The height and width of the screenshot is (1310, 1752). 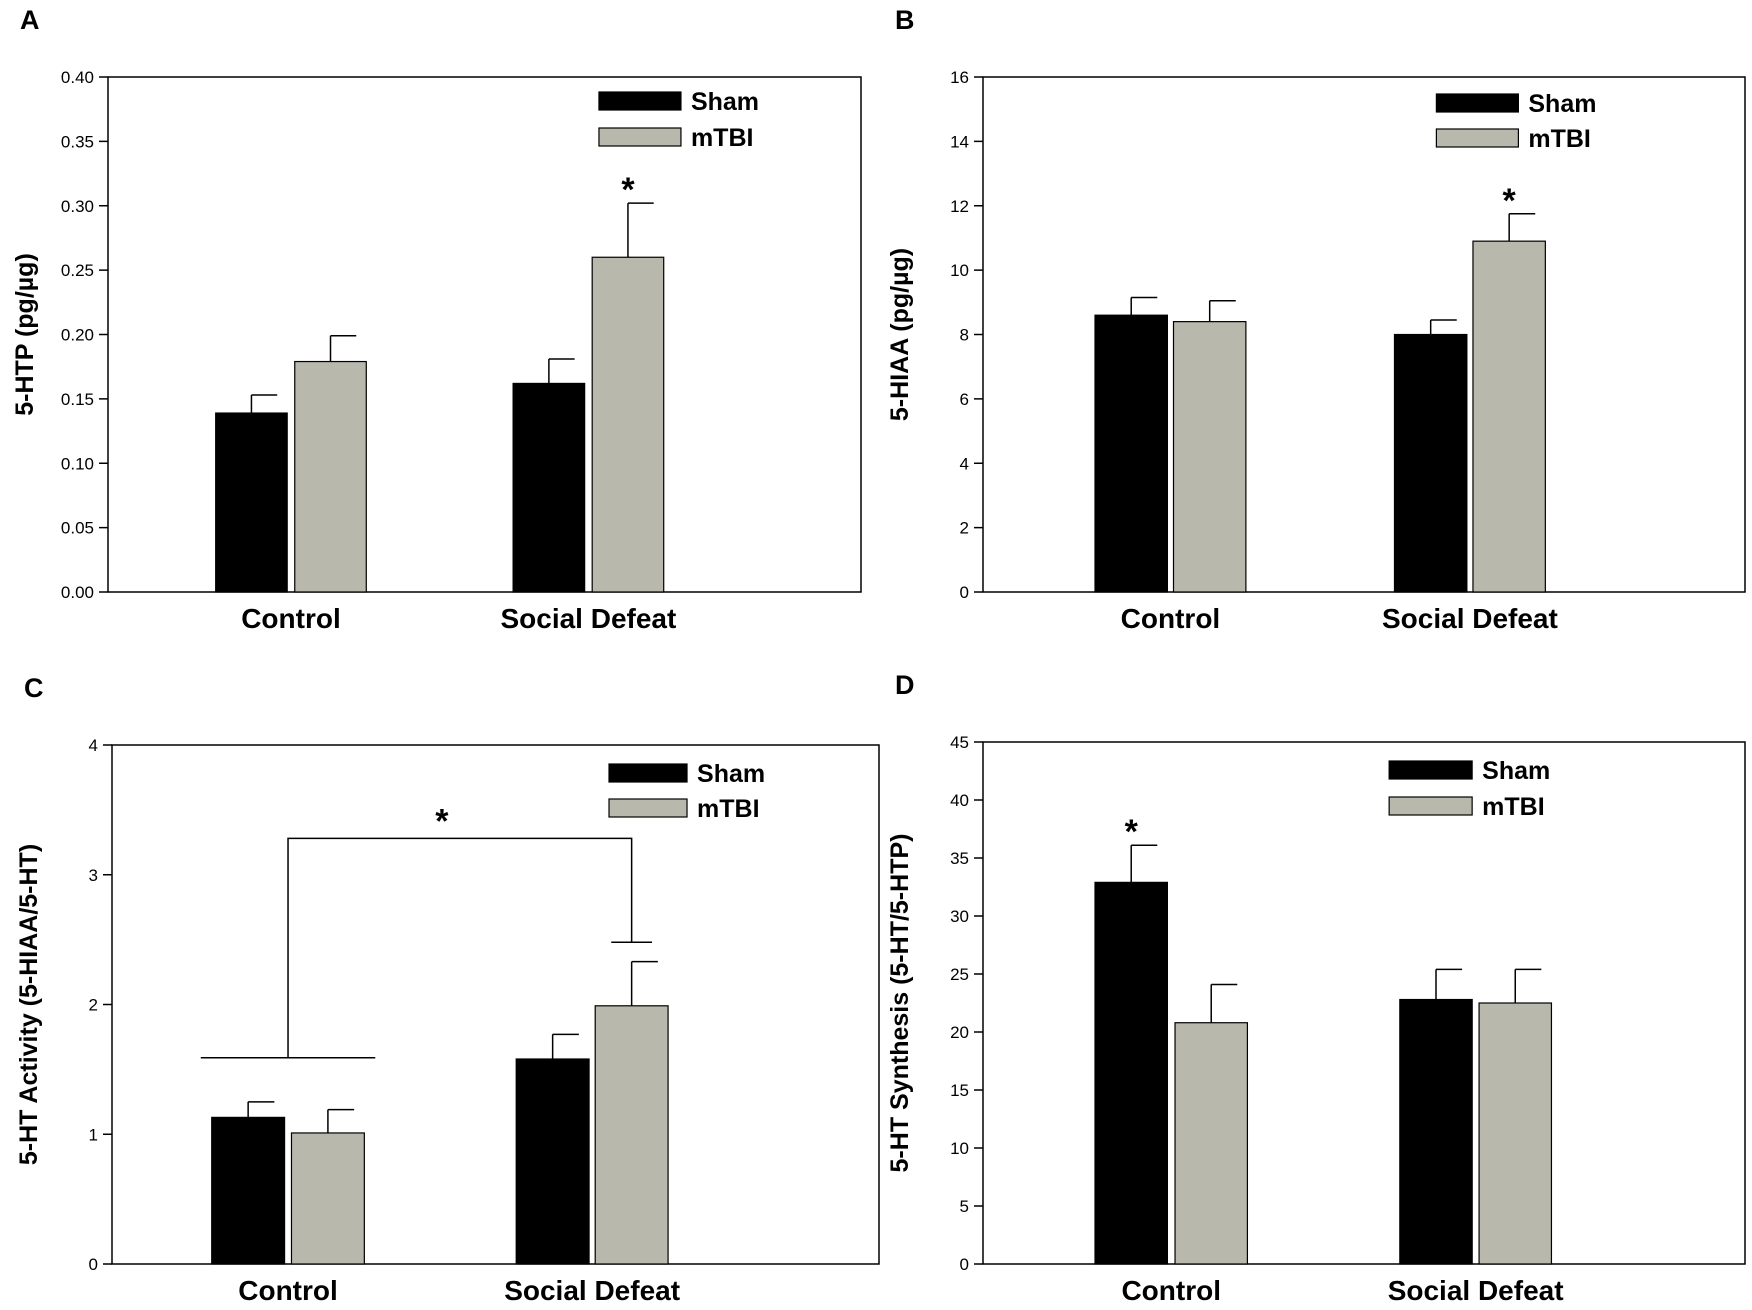 I want to click on panel-label: A, so click(x=30, y=20).